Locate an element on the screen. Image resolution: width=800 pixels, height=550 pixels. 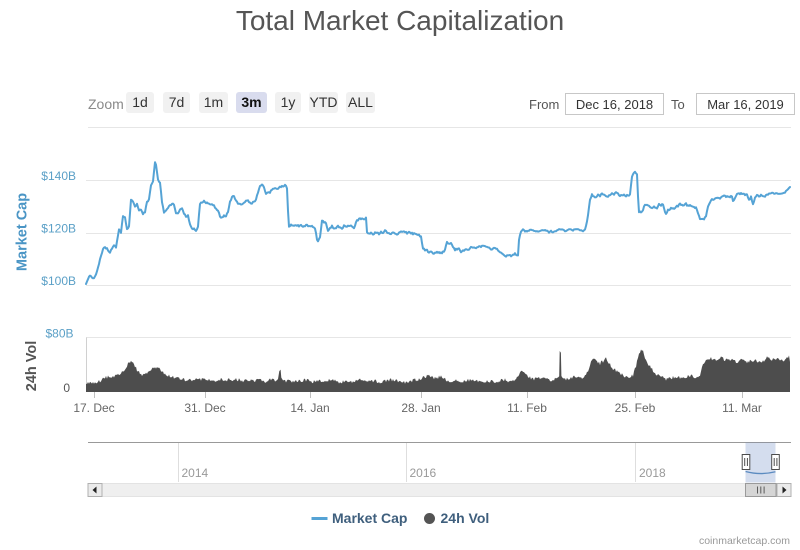
svg-text: 2016 is located at coordinates (423, 473).